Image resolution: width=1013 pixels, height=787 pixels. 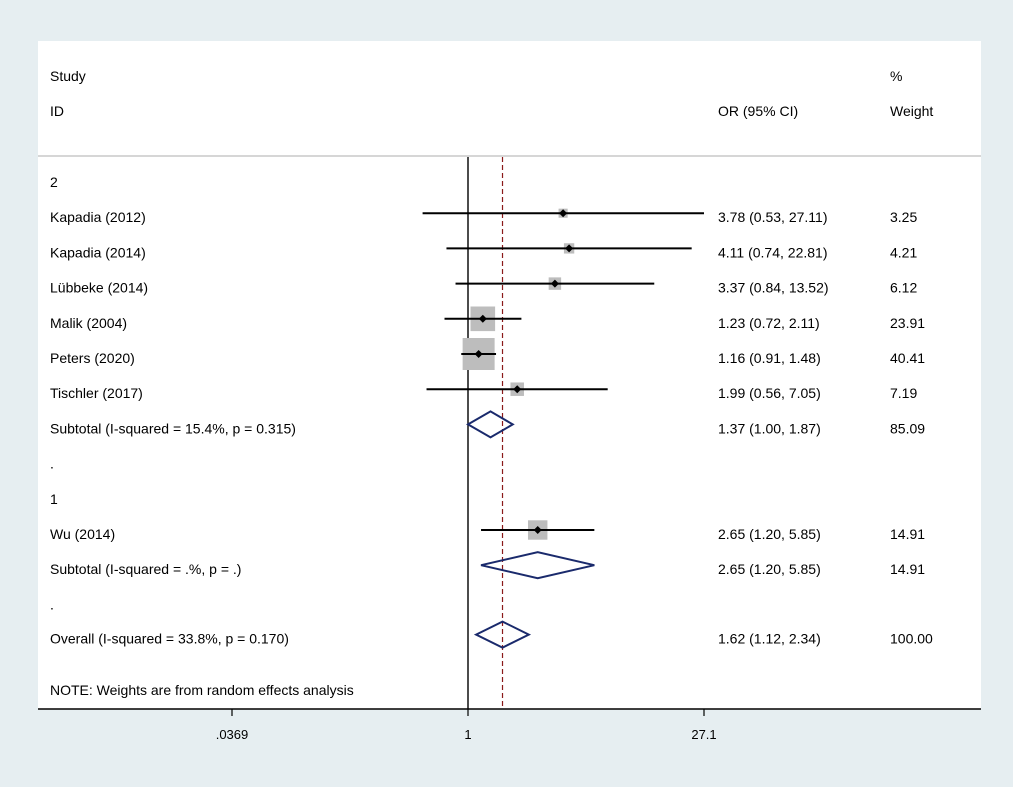 What do you see at coordinates (54, 499) in the screenshot?
I see `group-label: 1` at bounding box center [54, 499].